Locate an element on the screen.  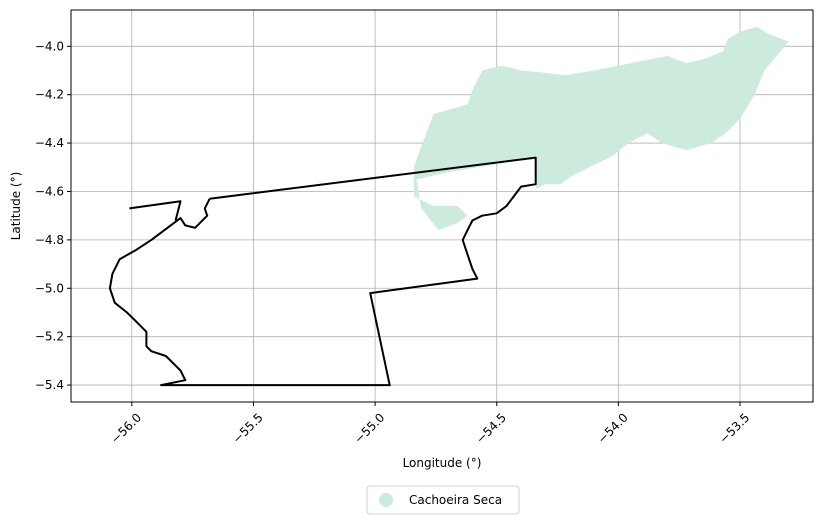
y-tick-label-2: −4.4 is located at coordinates (49, 143).